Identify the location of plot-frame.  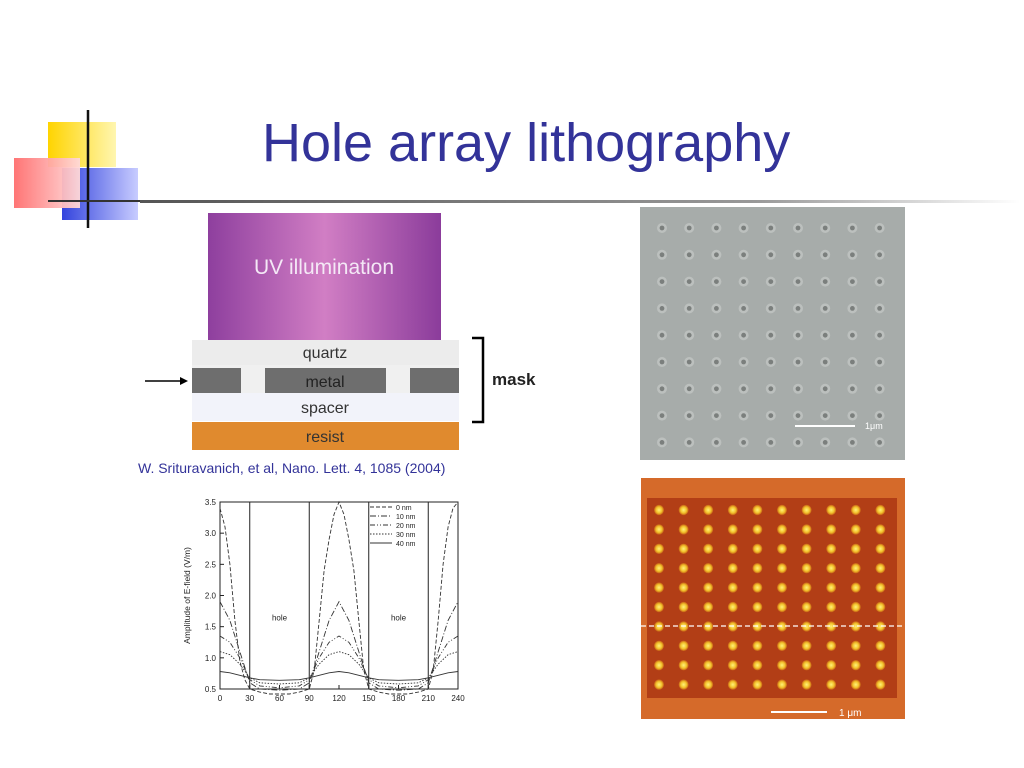
(339, 595).